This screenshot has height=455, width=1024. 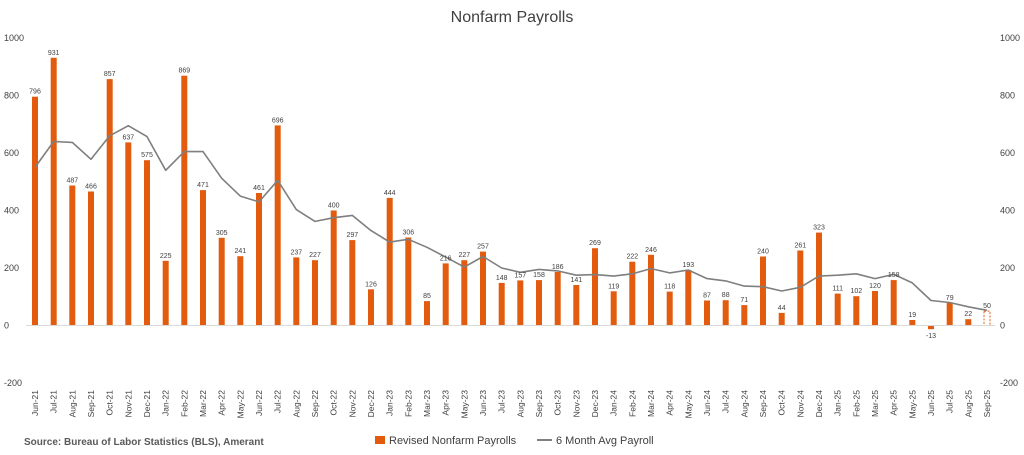 What do you see at coordinates (558, 267) in the screenshot?
I see `data-label: 186` at bounding box center [558, 267].